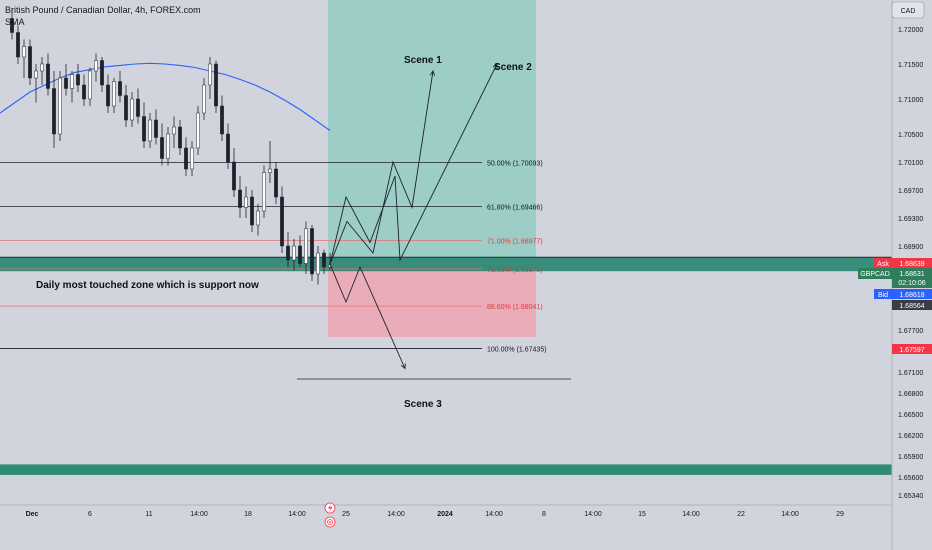  Describe the element at coordinates (446, 264) in the screenshot. I see `support-zone-band` at that location.